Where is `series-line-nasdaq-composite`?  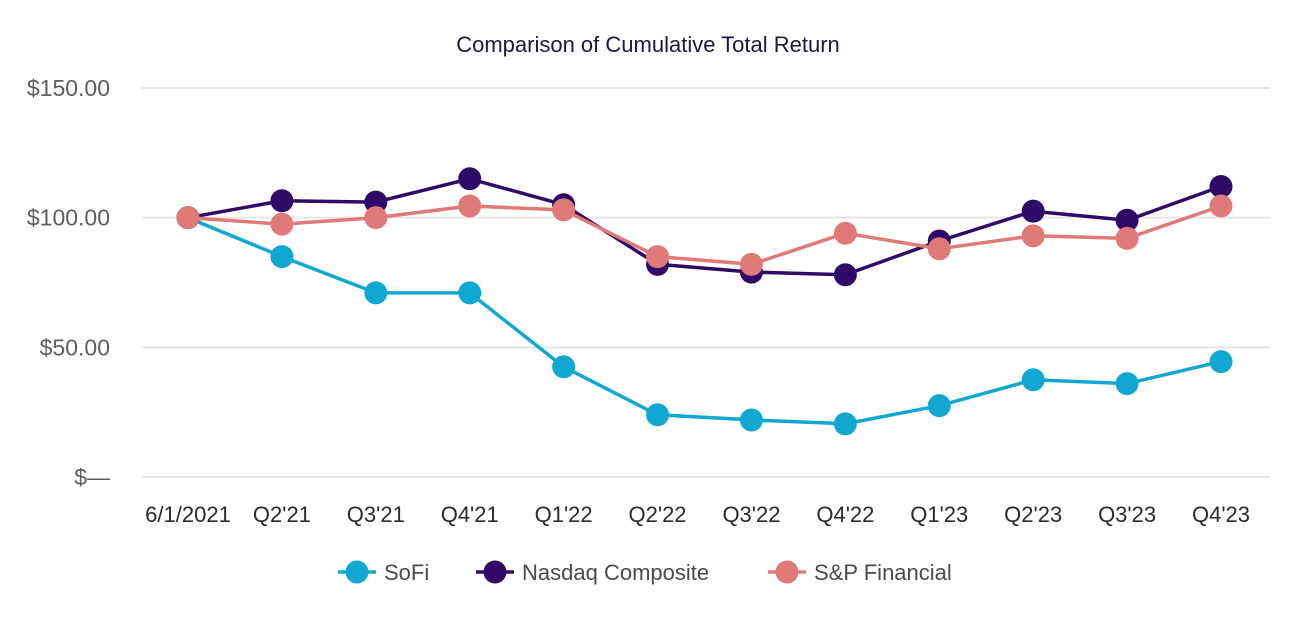 series-line-nasdaq-composite is located at coordinates (704, 227).